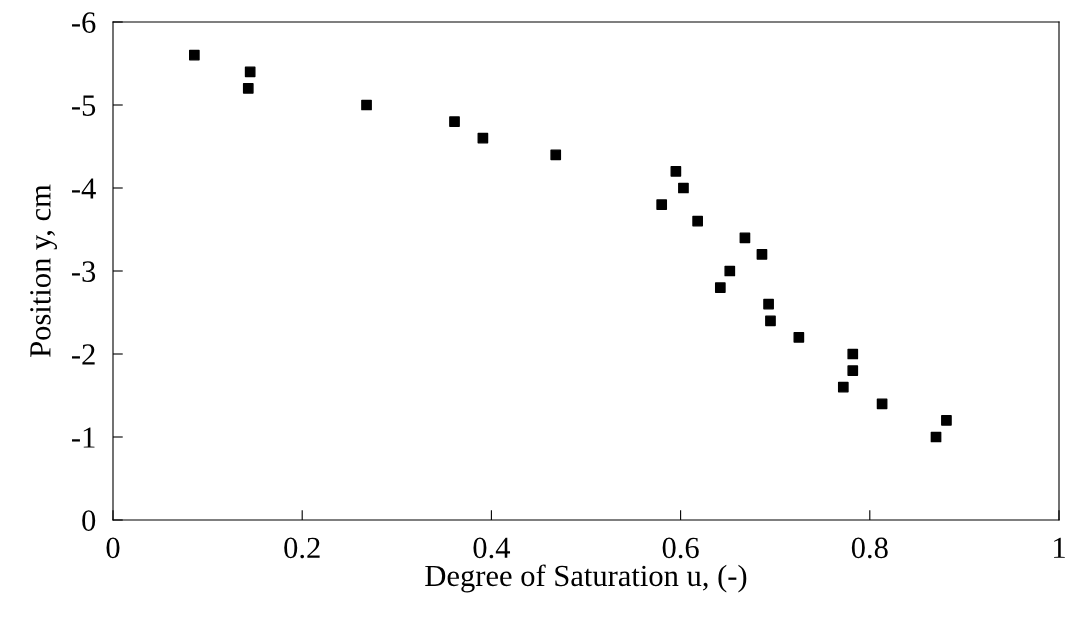 This screenshot has width=1069, height=625. What do you see at coordinates (84, 22) in the screenshot?
I see `y-tick-label: -6` at bounding box center [84, 22].